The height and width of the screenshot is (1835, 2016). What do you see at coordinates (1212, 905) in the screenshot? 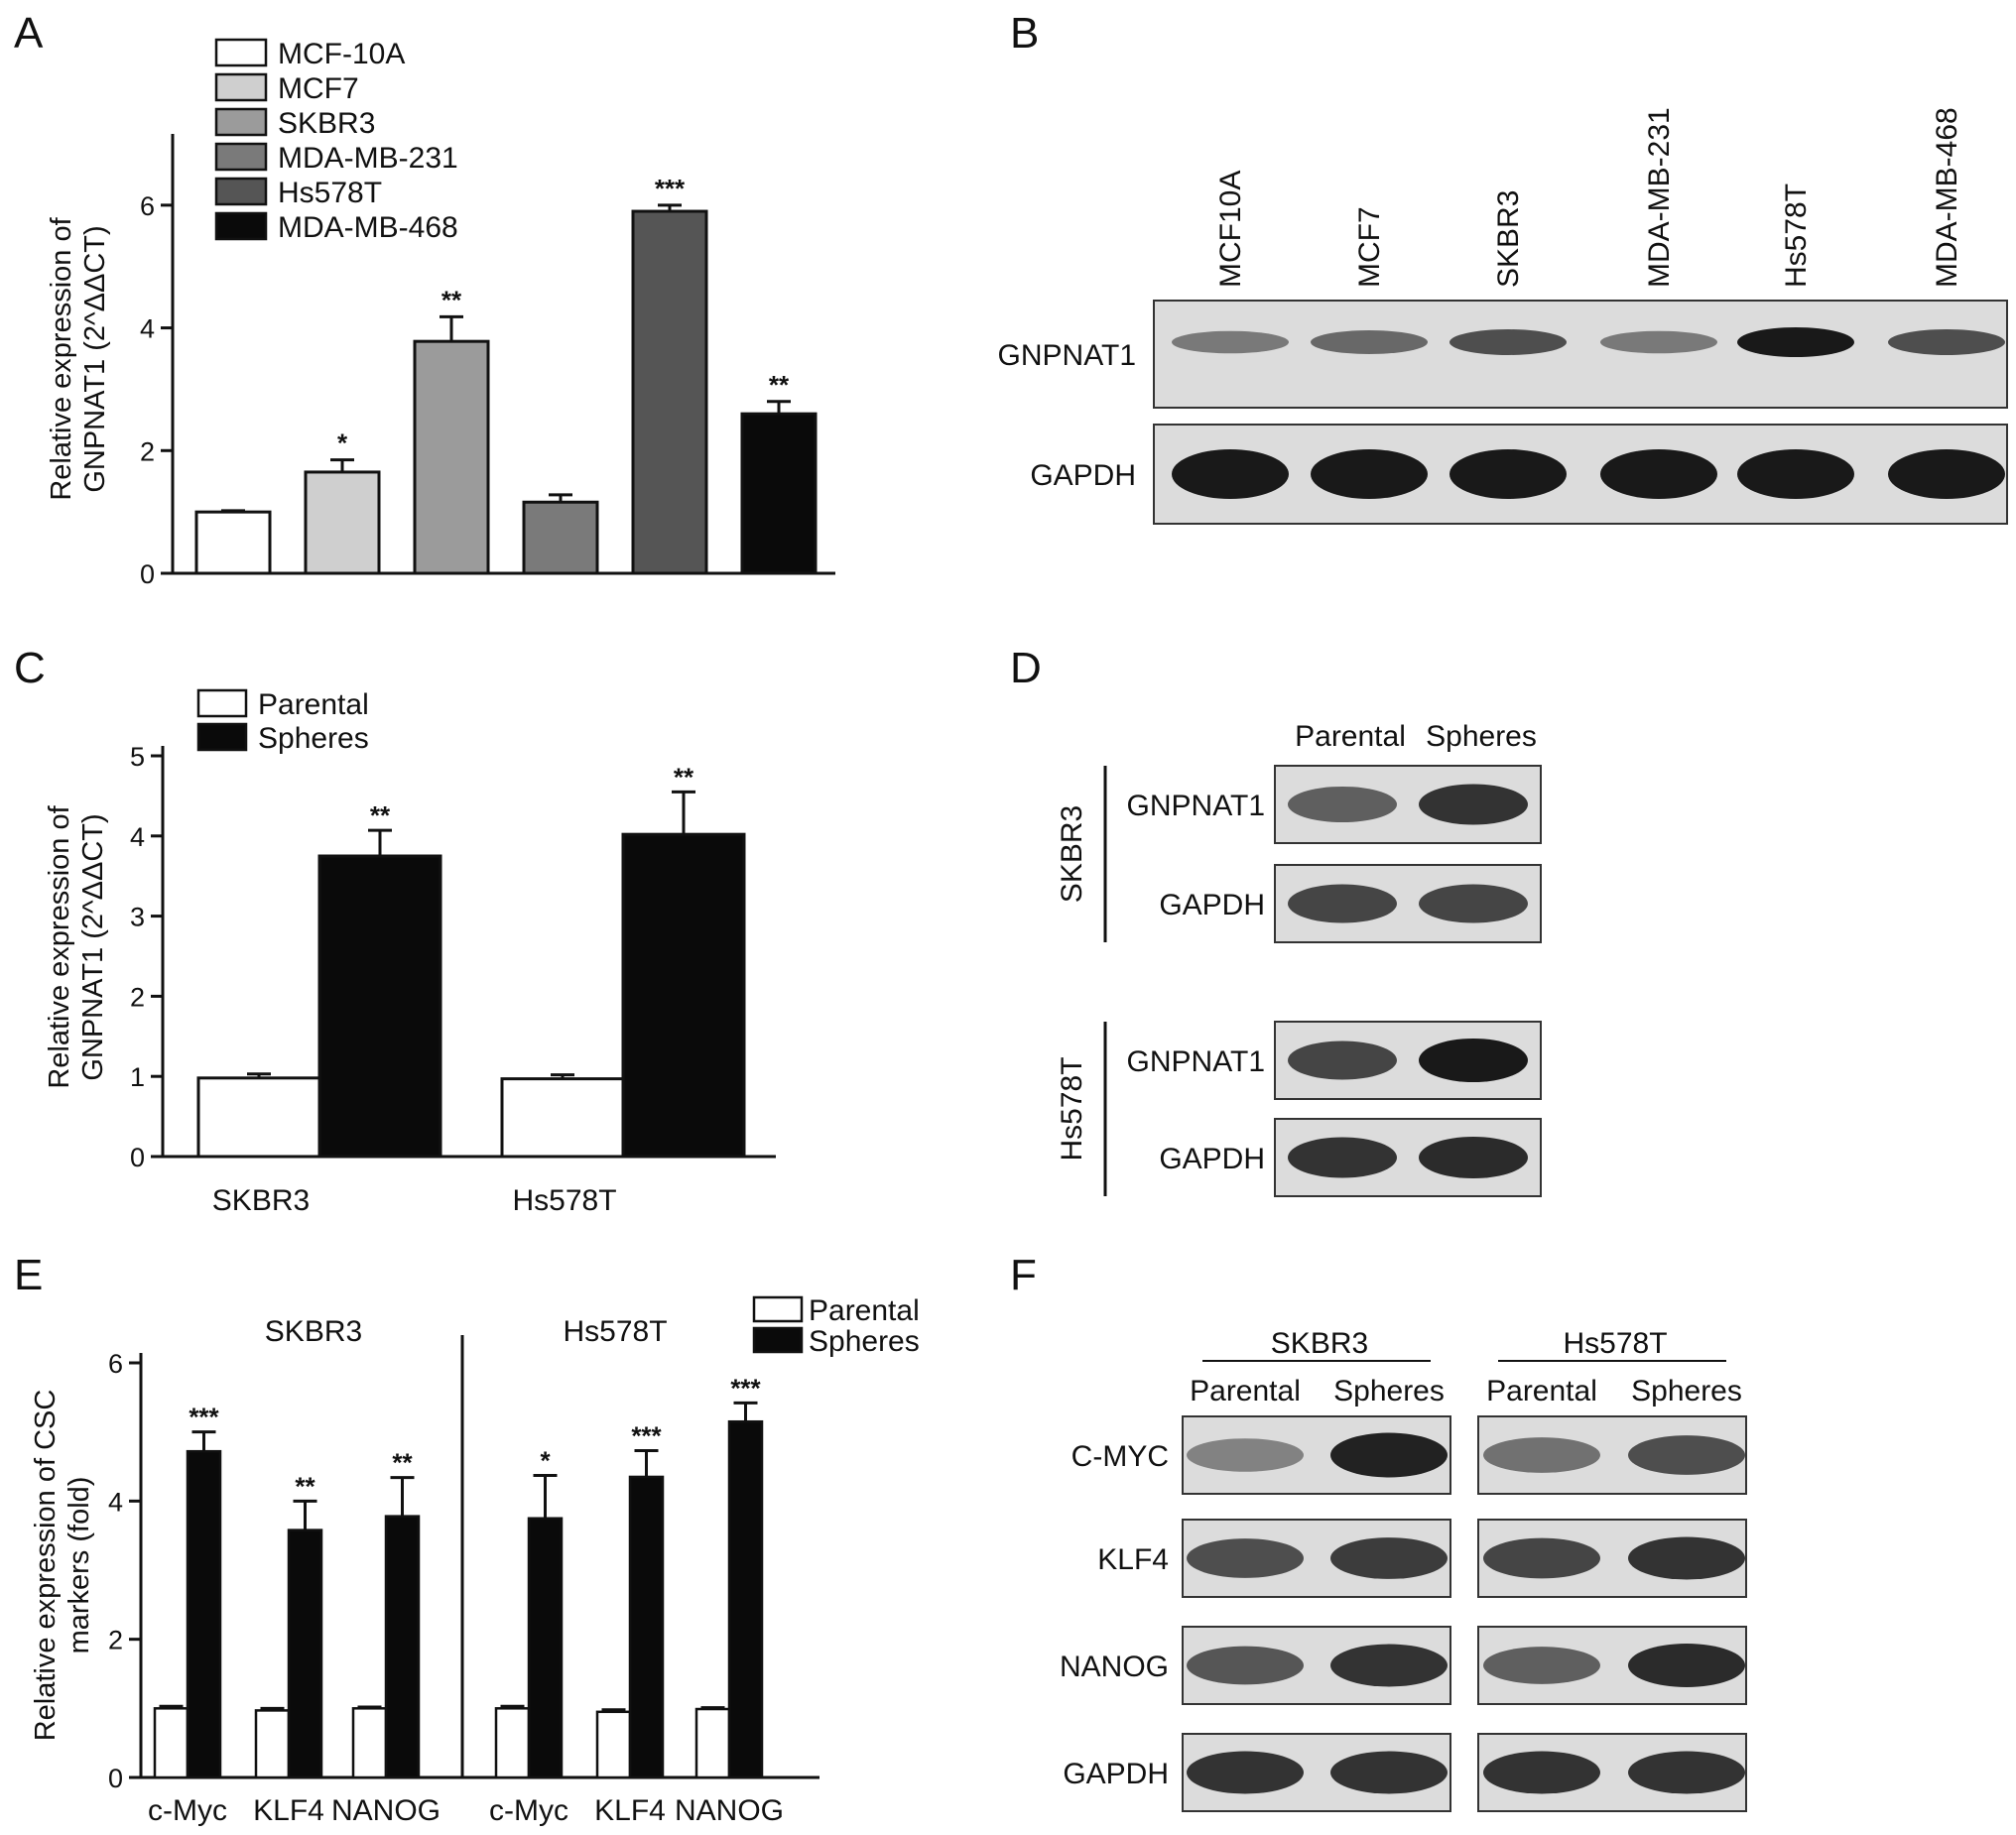
I see `blotD-row-label: GAPDH` at bounding box center [1212, 905].